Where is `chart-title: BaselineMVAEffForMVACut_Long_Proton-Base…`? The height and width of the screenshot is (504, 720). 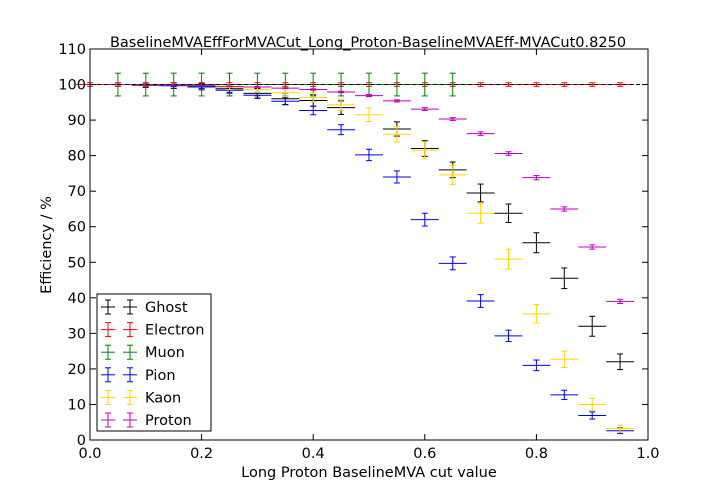
chart-title: BaselineMVAEffForMVACut_Long_Proton-Base… is located at coordinates (368, 43).